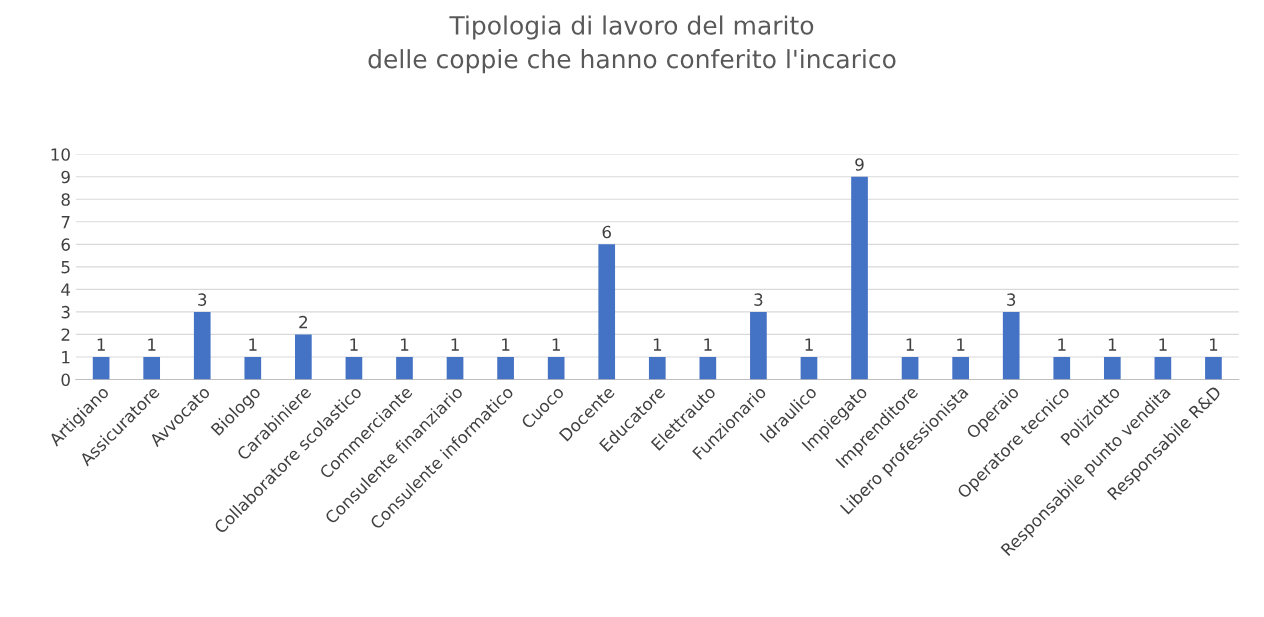 The image size is (1264, 617). I want to click on y-tick-label: 1, so click(66, 357).